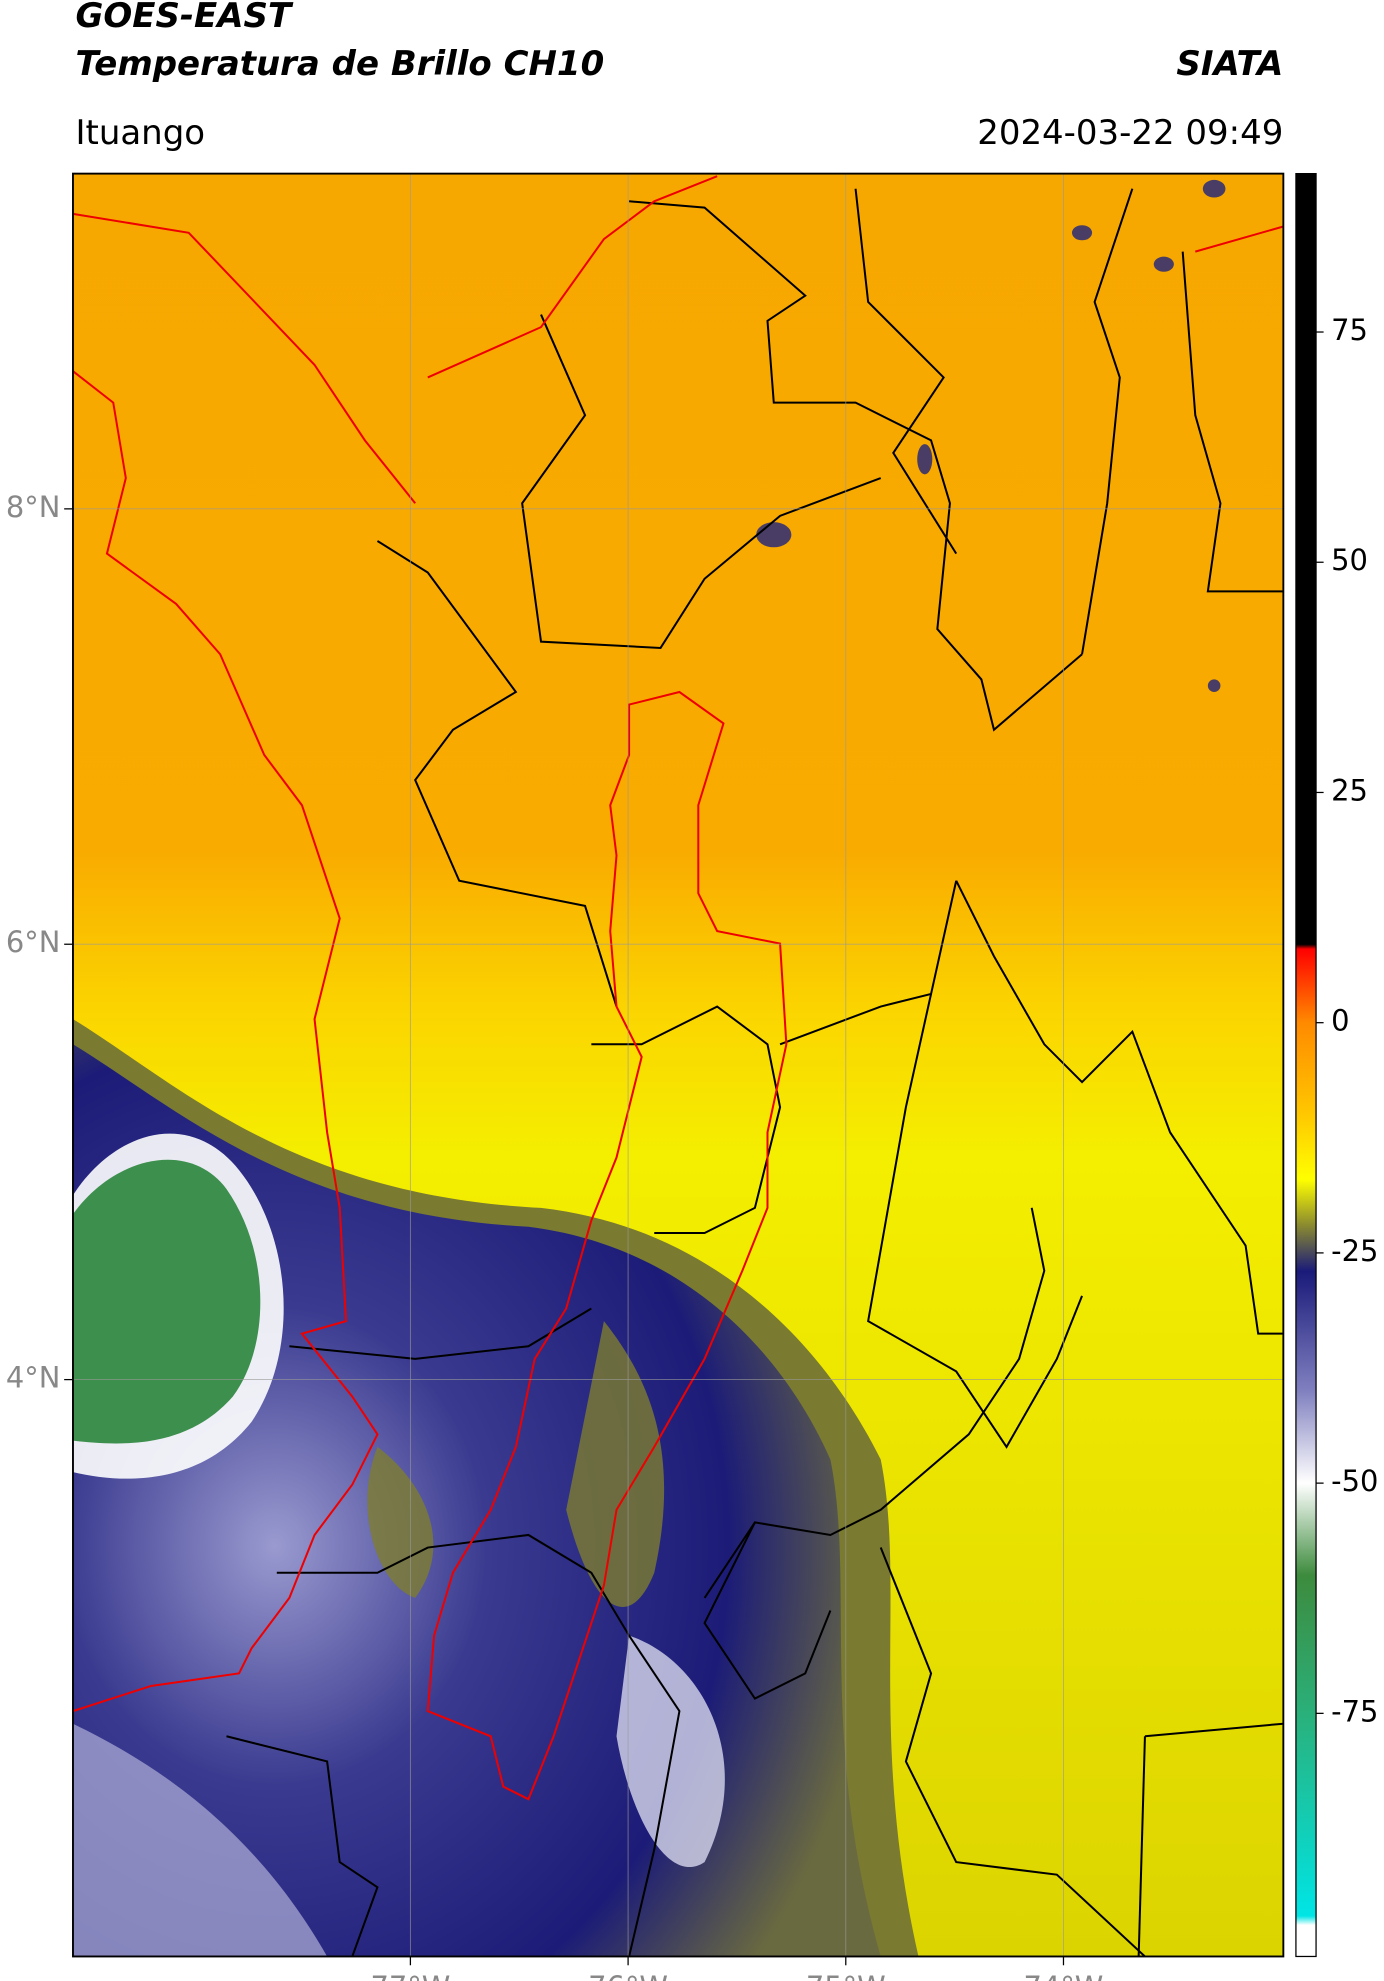 The width and height of the screenshot is (1384, 1981). I want to click on colorbar-label: 0, so click(1340, 1021).